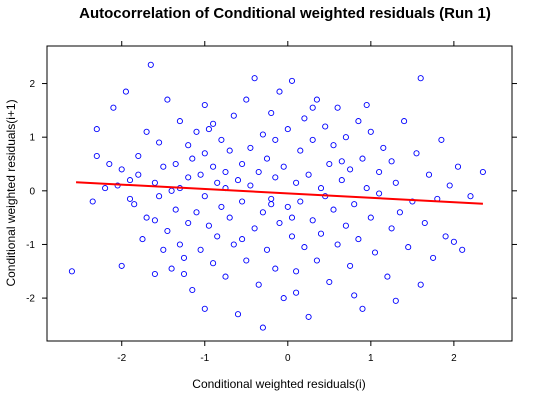 Image resolution: width=540 pixels, height=400 pixels. What do you see at coordinates (32, 138) in the screenshot?
I see `y-tick-label: 1` at bounding box center [32, 138].